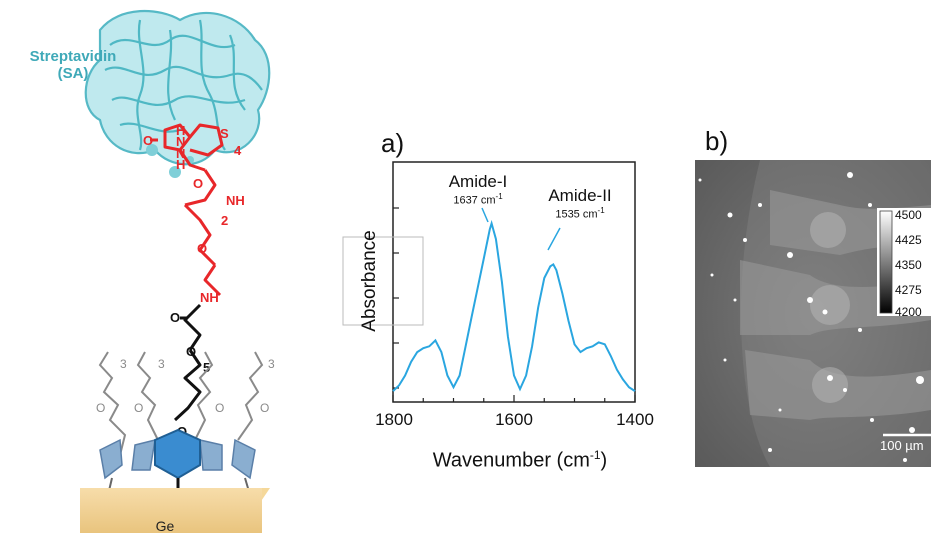 The width and height of the screenshot is (931, 533). I want to click on side-chain-labels: 3 O 3 O O 3 O, so click(185, 386).